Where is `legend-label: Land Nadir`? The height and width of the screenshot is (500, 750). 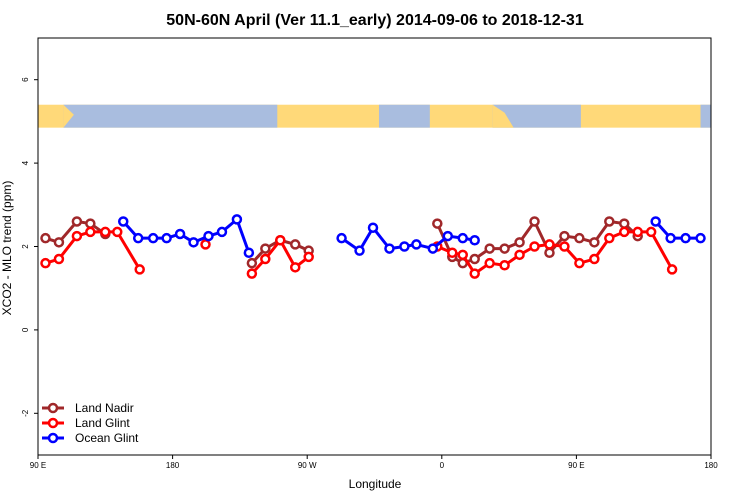 legend-label: Land Nadir is located at coordinates (104, 408).